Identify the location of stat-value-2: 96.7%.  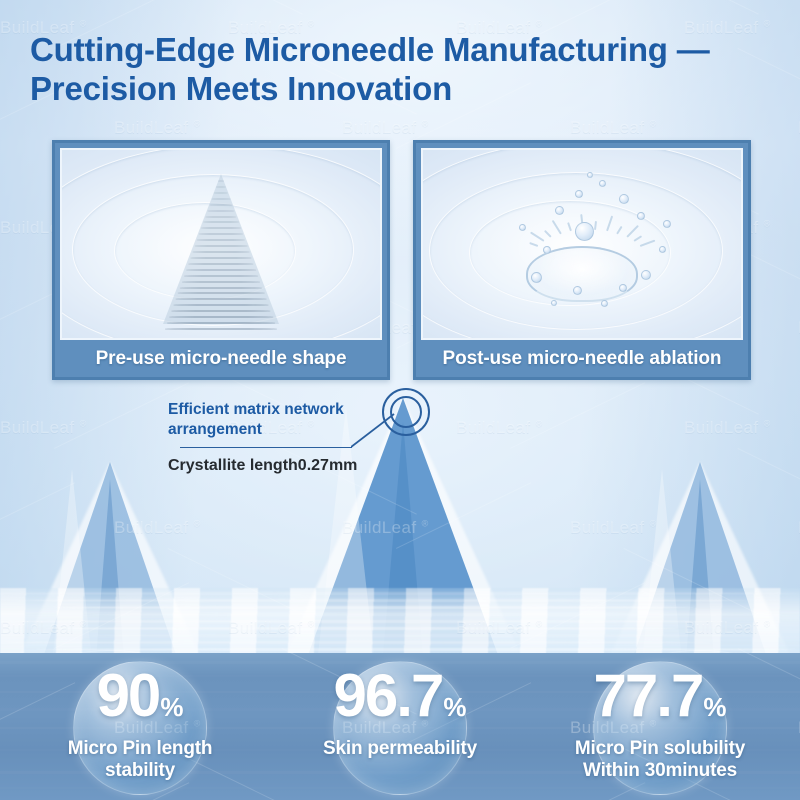
(400, 698).